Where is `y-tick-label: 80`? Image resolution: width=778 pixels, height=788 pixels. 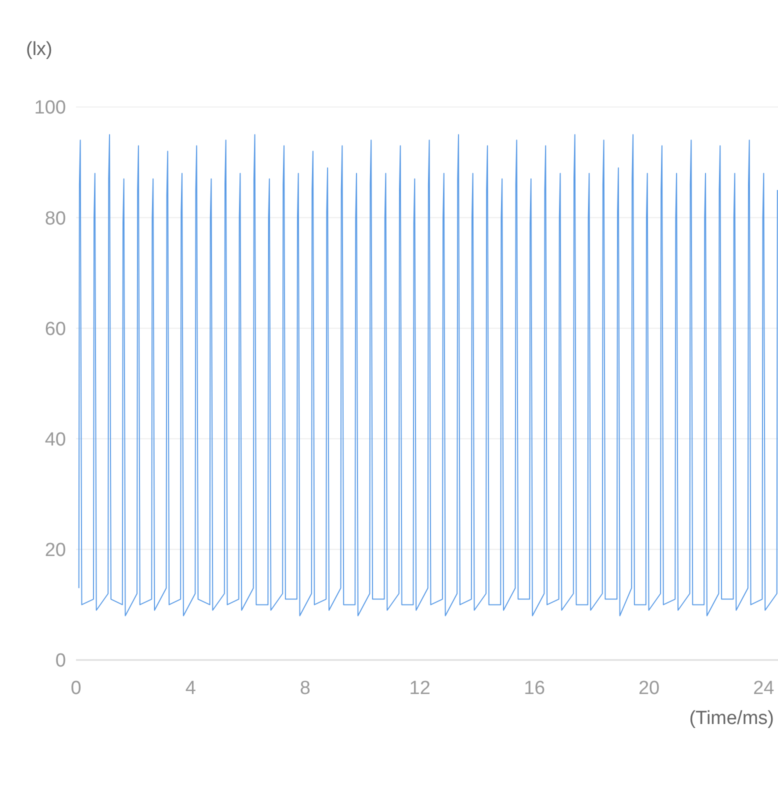 y-tick-label: 80 is located at coordinates (55, 219).